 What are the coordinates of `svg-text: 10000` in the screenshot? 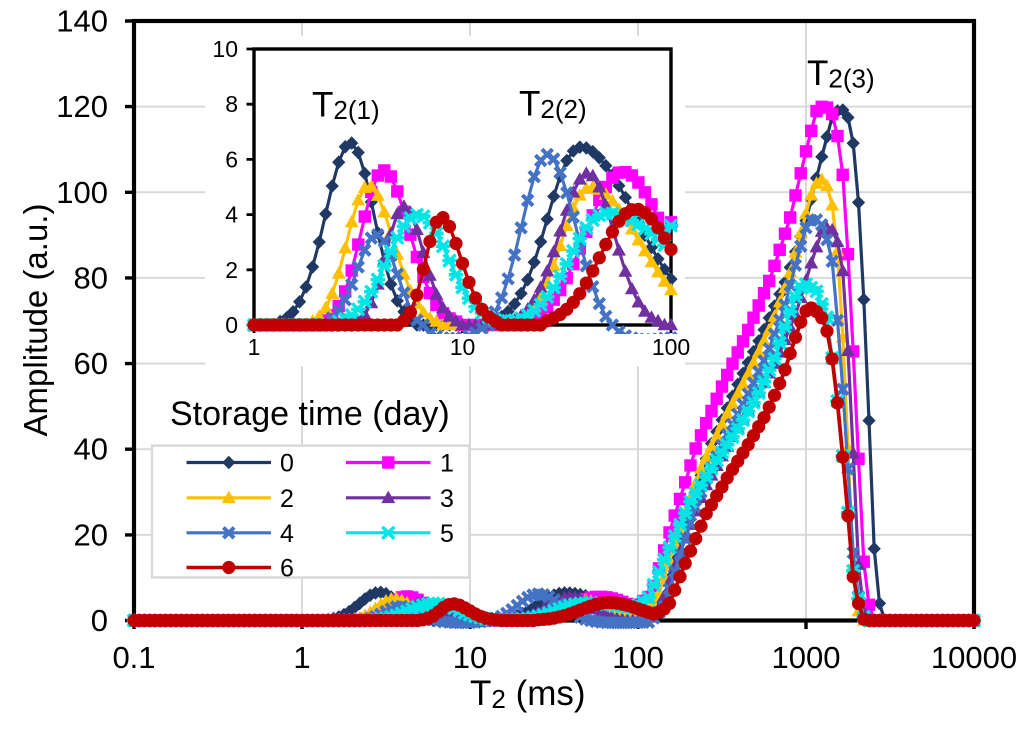 It's located at (974, 657).